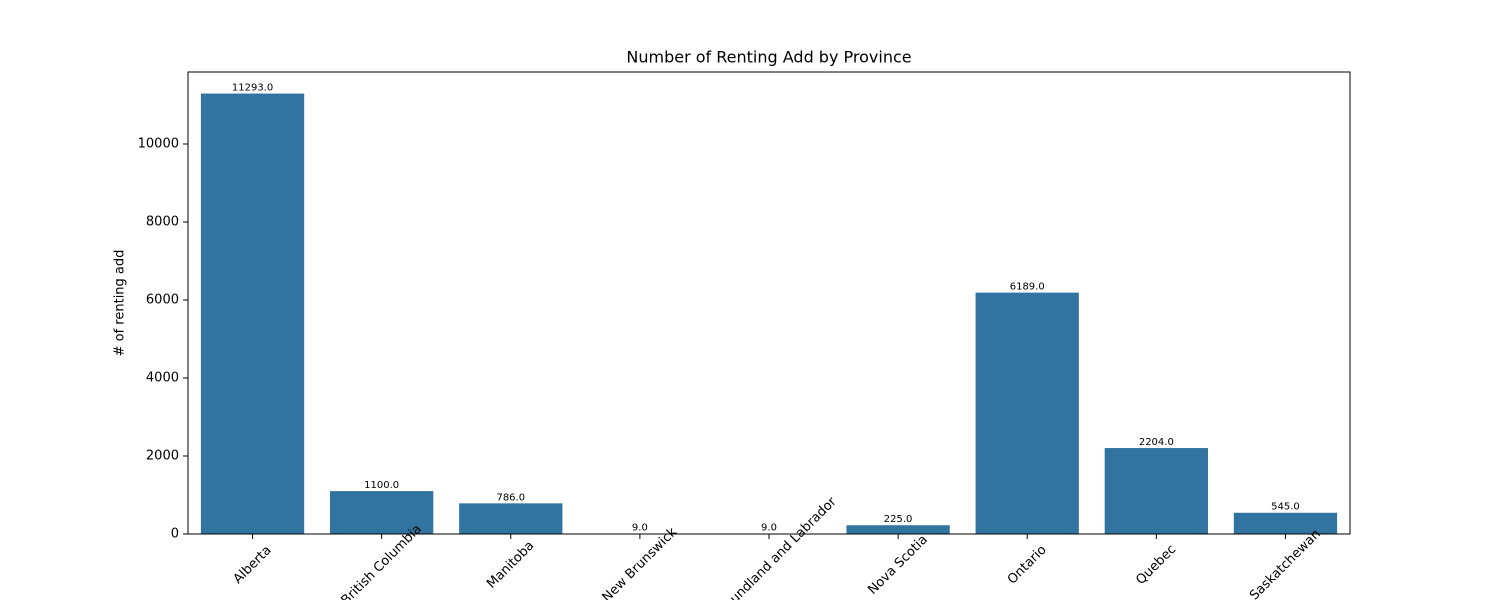  What do you see at coordinates (120, 303) in the screenshot?
I see `y-axis-label: # of renting add` at bounding box center [120, 303].